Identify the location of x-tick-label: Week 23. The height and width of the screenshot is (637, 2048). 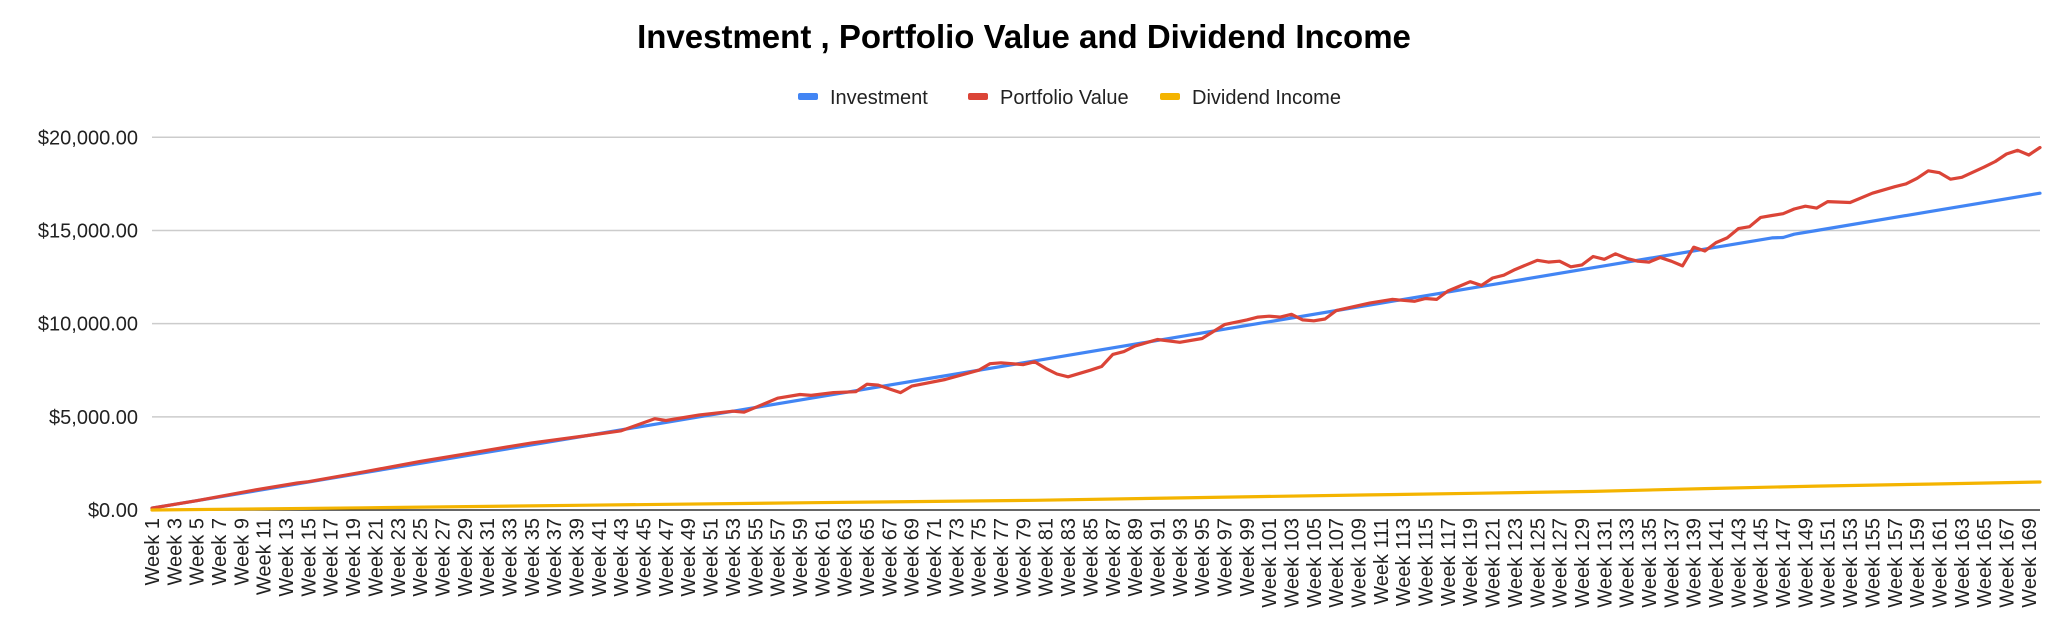
(399, 557).